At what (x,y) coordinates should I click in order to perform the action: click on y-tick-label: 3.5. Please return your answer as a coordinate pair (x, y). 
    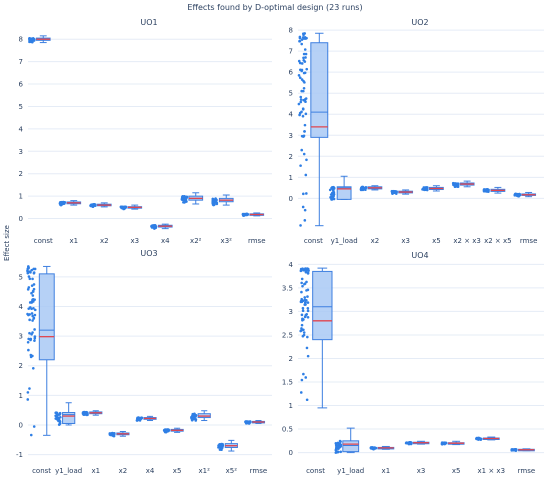
    Looking at the image, I should click on (287, 288).